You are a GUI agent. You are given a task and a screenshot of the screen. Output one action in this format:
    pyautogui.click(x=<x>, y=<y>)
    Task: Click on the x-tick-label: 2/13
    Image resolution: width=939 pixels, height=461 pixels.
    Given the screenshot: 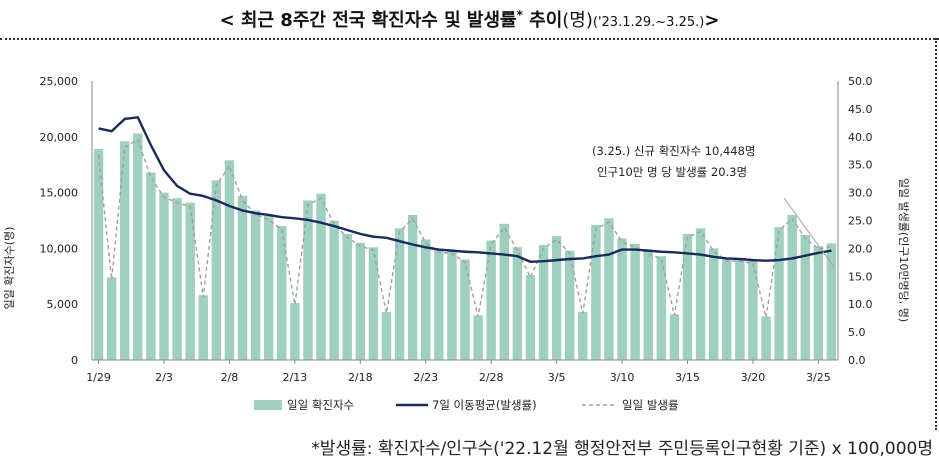 What is the action you would take?
    pyautogui.click(x=295, y=377)
    